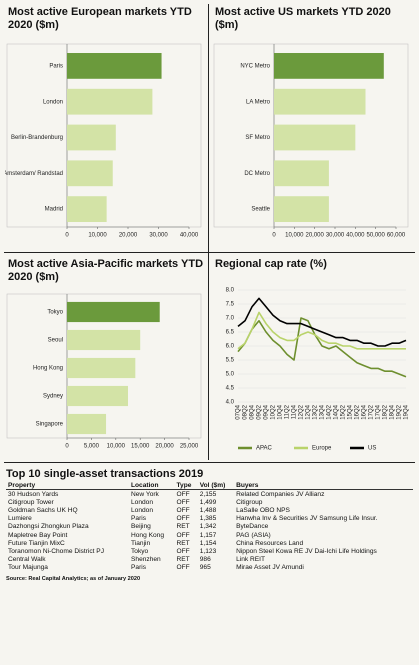 The image size is (419, 665). Describe the element at coordinates (270, 543) in the screenshot. I see `table-cell: China Resources Land` at that location.